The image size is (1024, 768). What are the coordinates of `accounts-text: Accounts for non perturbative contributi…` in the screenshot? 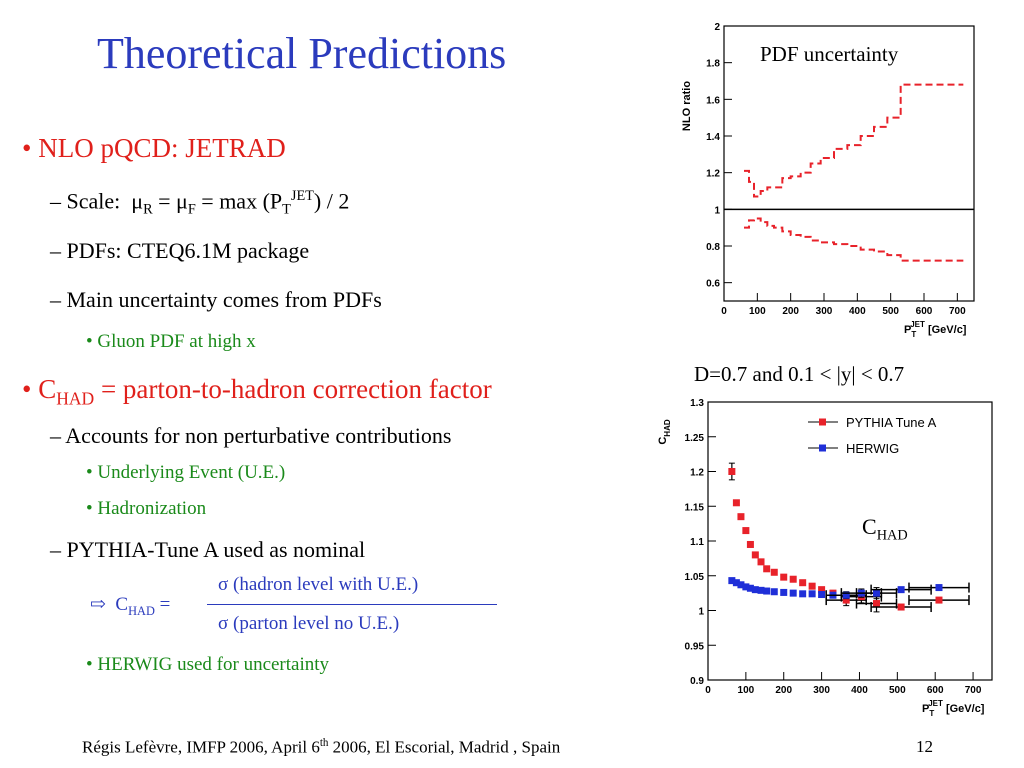 It's located at (258, 435).